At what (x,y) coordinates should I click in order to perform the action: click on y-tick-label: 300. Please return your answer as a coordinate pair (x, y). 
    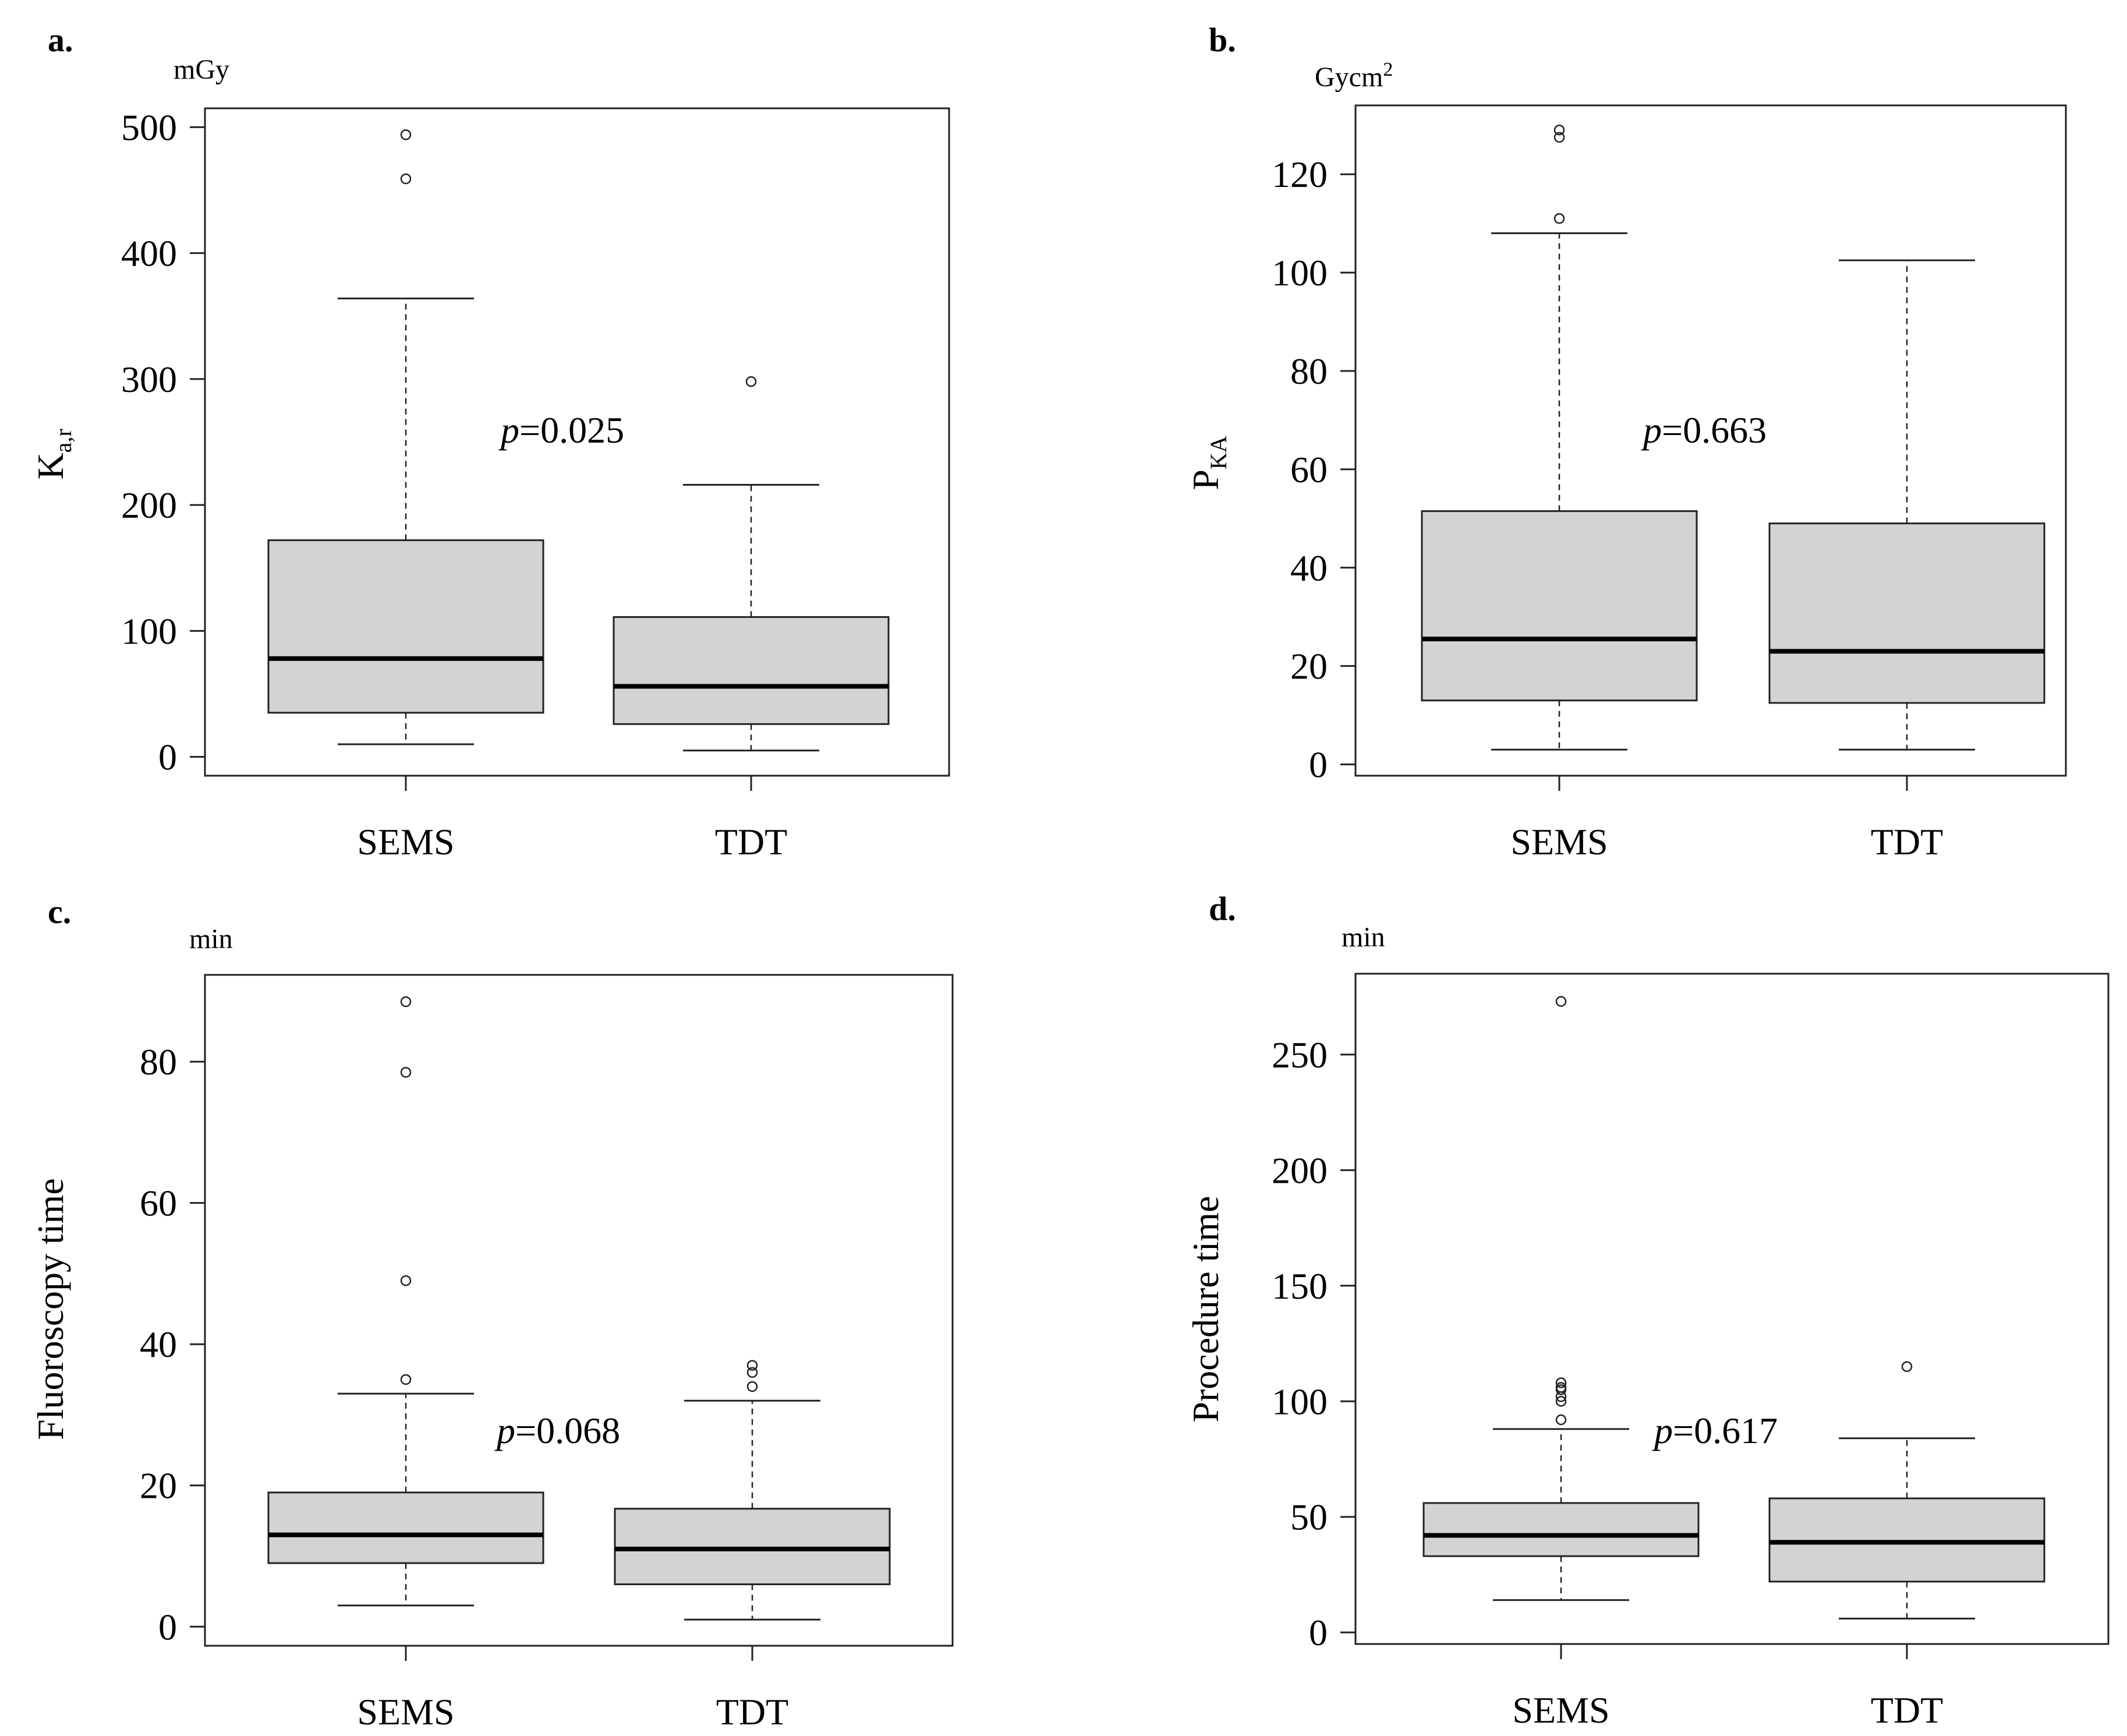
    Looking at the image, I should click on (149, 379).